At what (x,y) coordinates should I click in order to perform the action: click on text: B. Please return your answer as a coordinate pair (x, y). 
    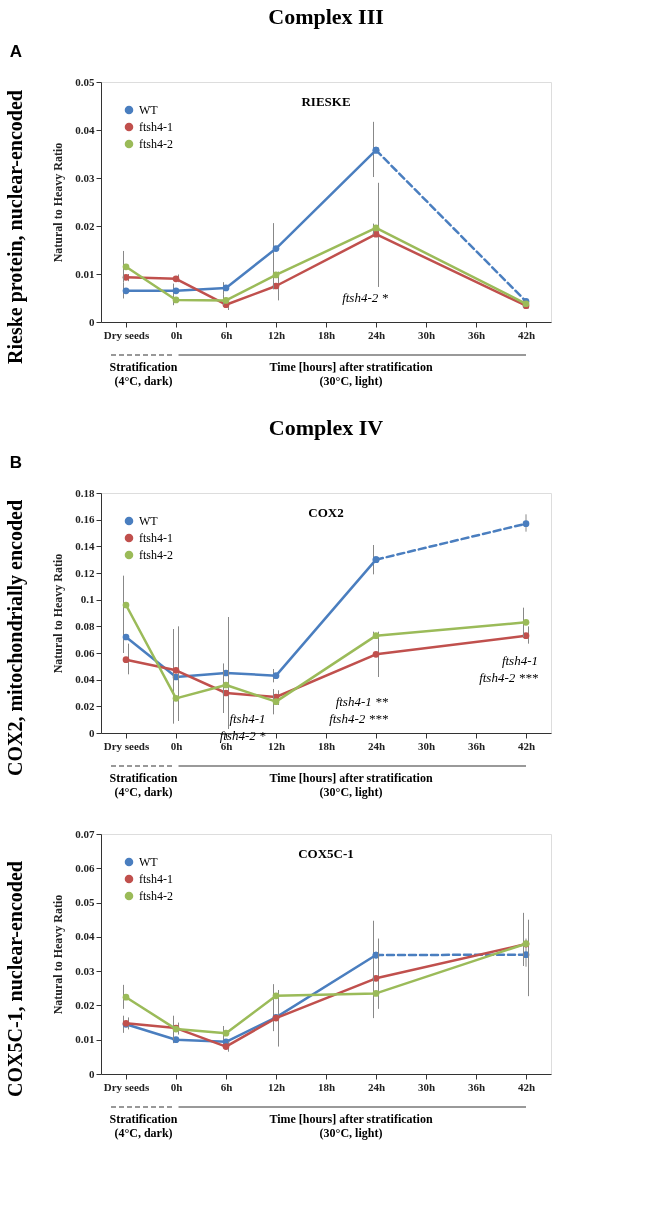
    Looking at the image, I should click on (16, 462).